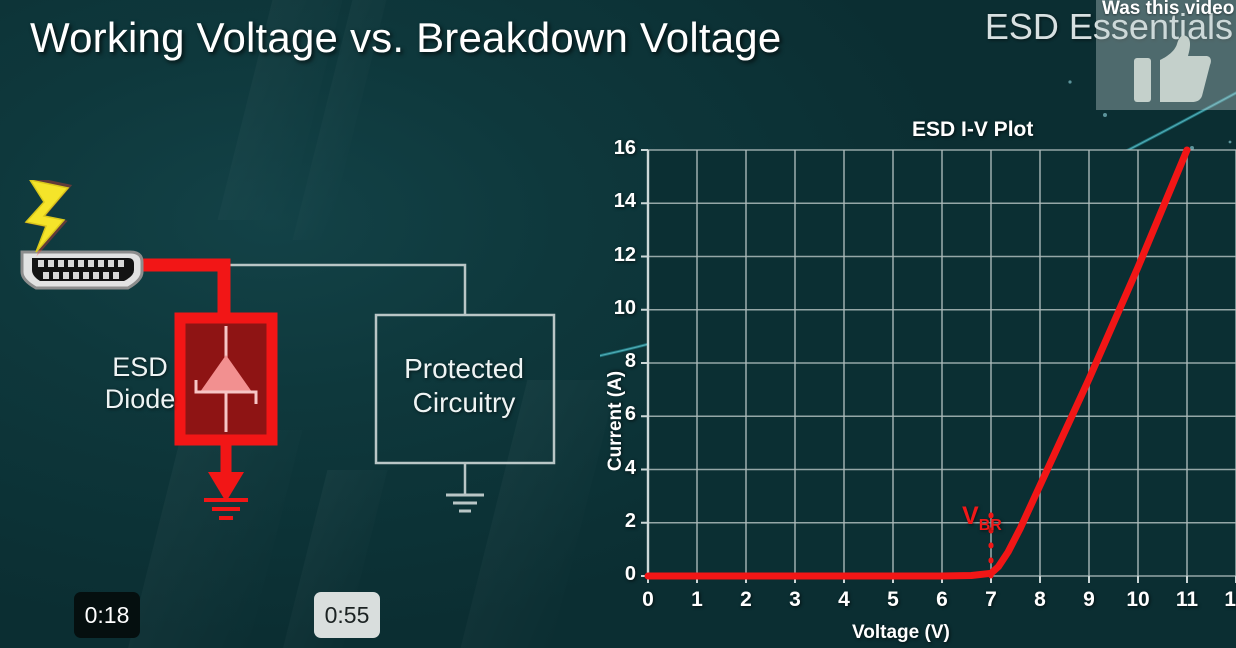  What do you see at coordinates (107, 615) in the screenshot?
I see `elapsed-time-badge: 0:18` at bounding box center [107, 615].